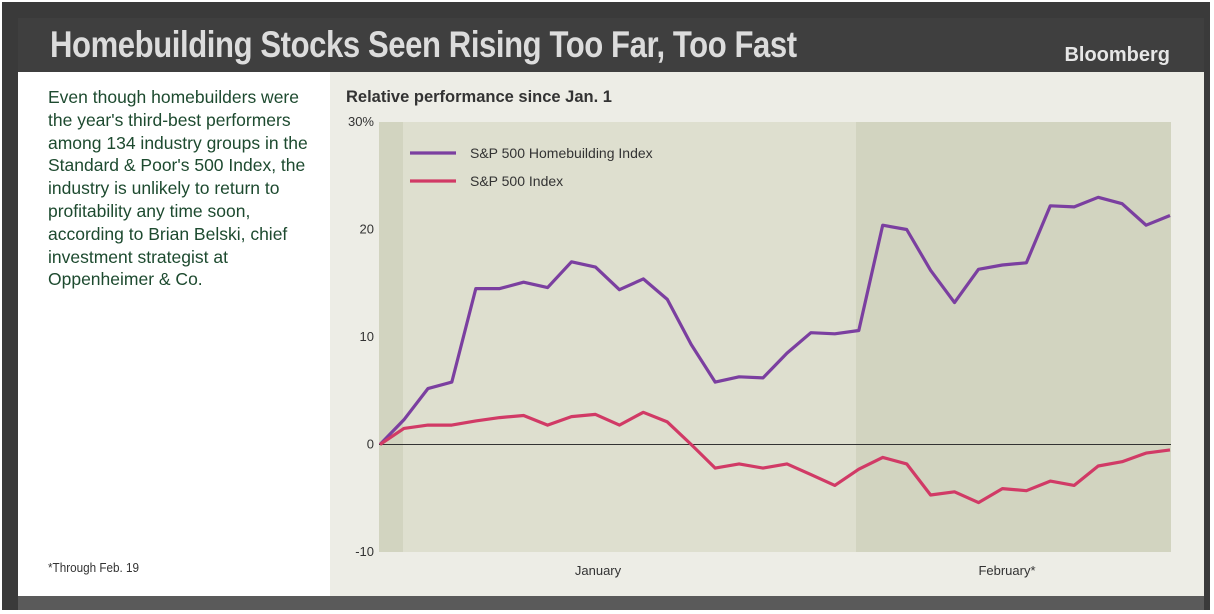  I want to click on legend-label-1: S&P 500 Index, so click(516, 181).